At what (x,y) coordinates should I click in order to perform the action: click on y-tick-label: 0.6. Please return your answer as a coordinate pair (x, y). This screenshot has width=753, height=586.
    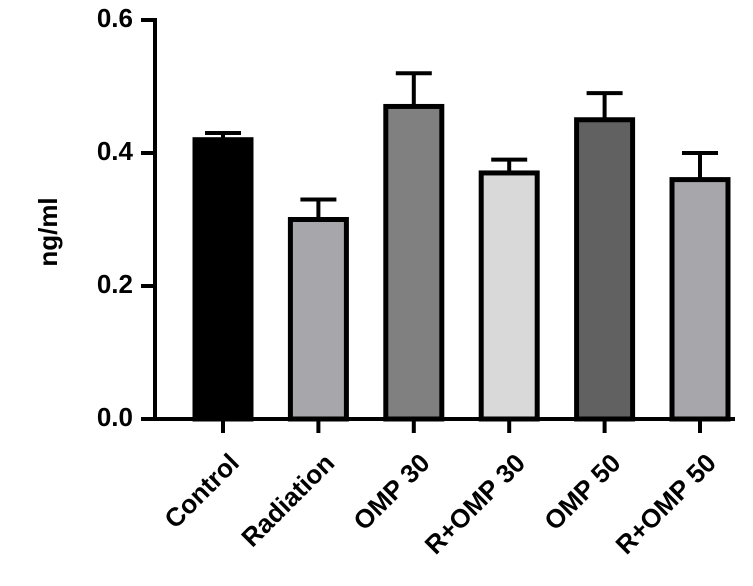
    Looking at the image, I should click on (115, 18).